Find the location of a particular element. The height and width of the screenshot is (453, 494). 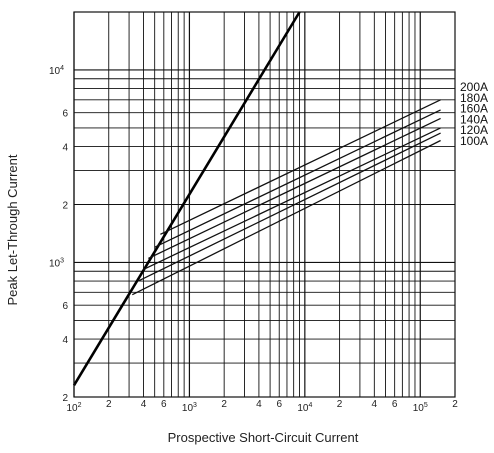

y-tick-label: 10³ is located at coordinates (56, 263).